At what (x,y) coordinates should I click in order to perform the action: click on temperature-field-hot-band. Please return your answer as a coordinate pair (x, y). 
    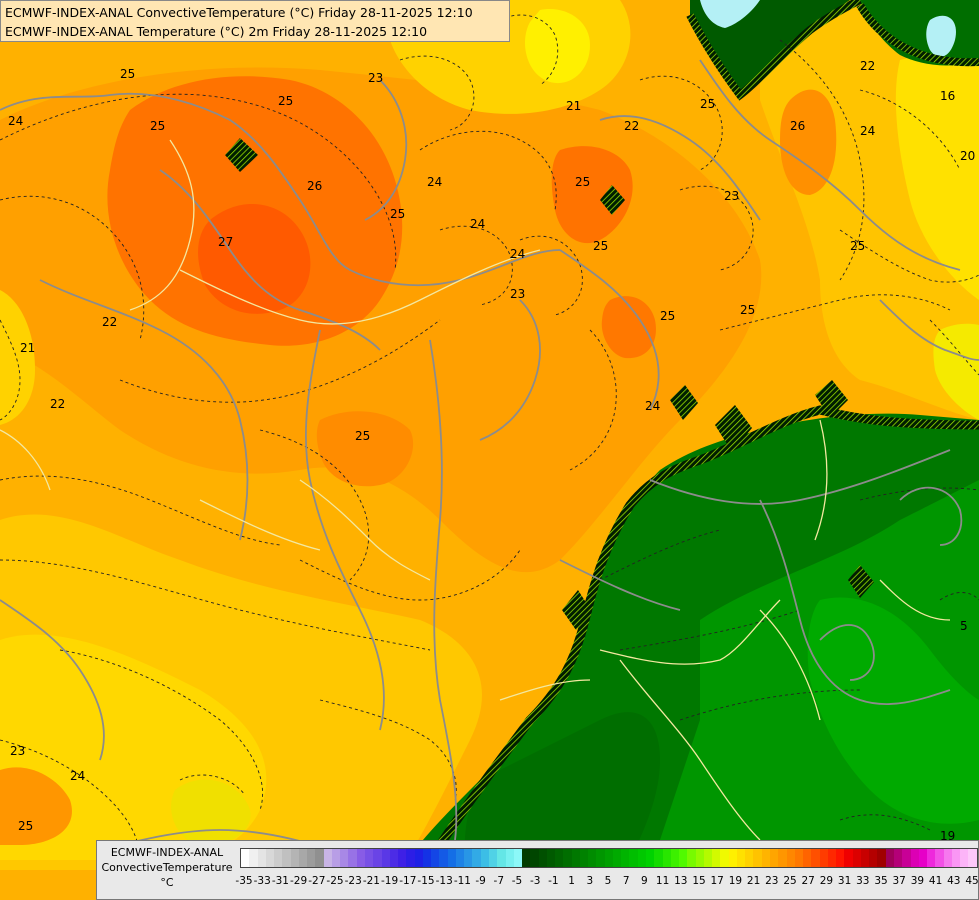
    Looking at the image, I should click on (365, 449).